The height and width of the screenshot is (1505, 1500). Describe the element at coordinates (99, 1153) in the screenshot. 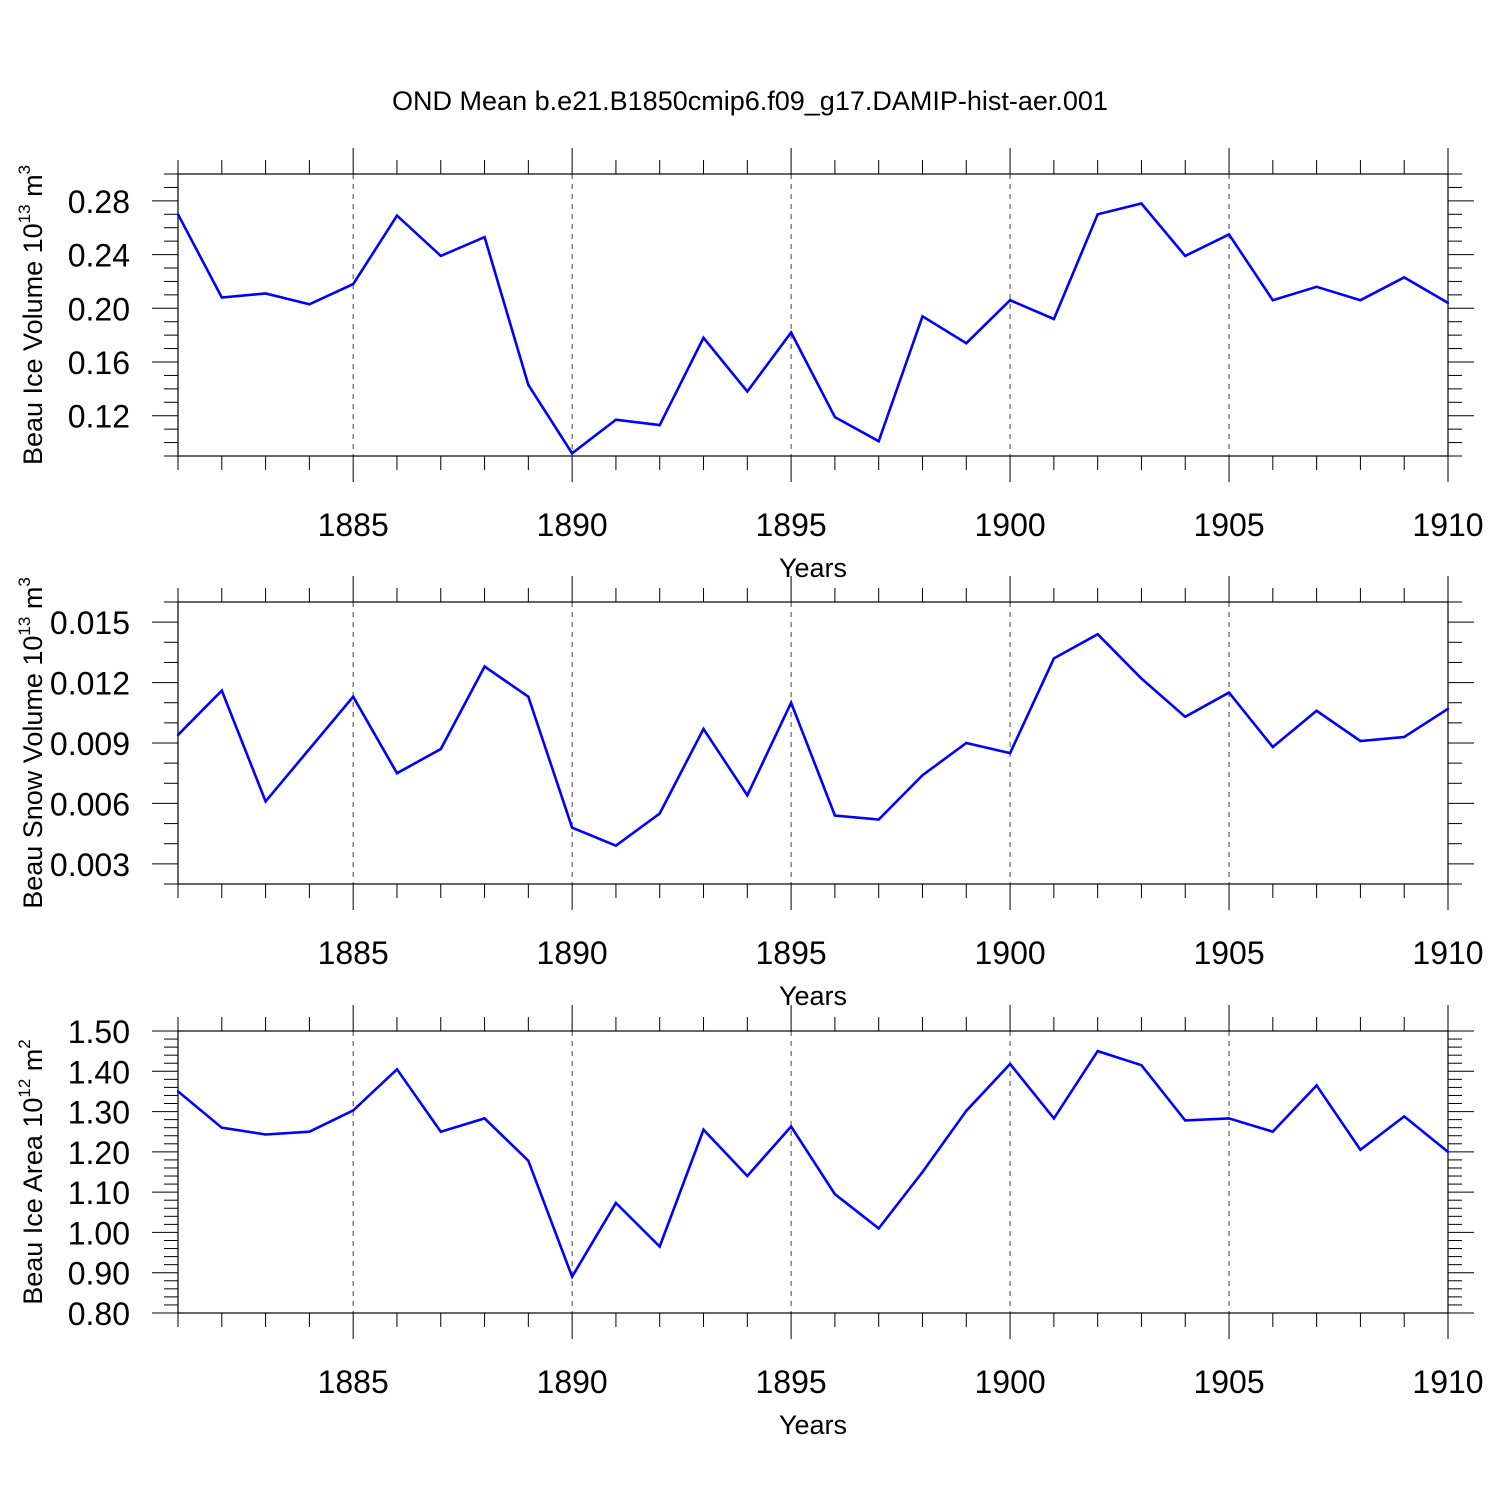

I see `y-tick-label: 1.20` at that location.